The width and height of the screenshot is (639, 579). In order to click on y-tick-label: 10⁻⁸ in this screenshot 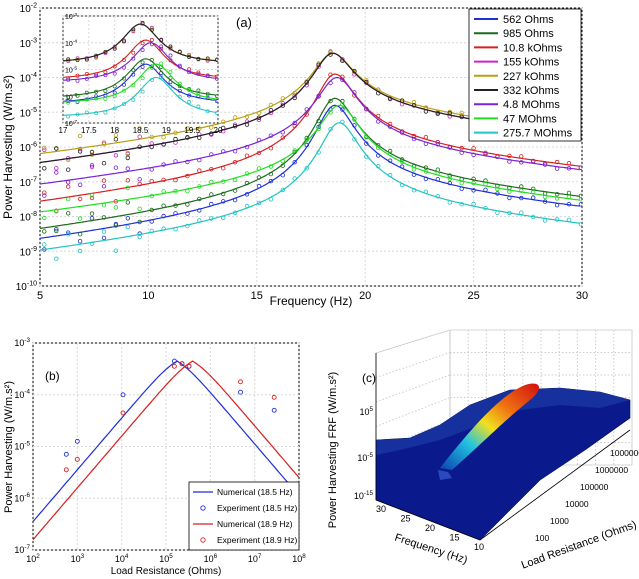, I will do `click(28, 217)`.